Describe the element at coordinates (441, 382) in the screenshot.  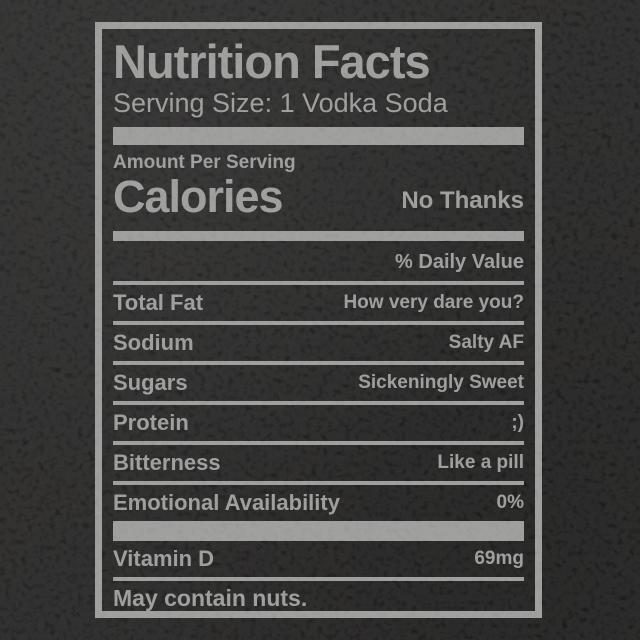
I see `nutrient-value: Sickeningly Sweet` at that location.